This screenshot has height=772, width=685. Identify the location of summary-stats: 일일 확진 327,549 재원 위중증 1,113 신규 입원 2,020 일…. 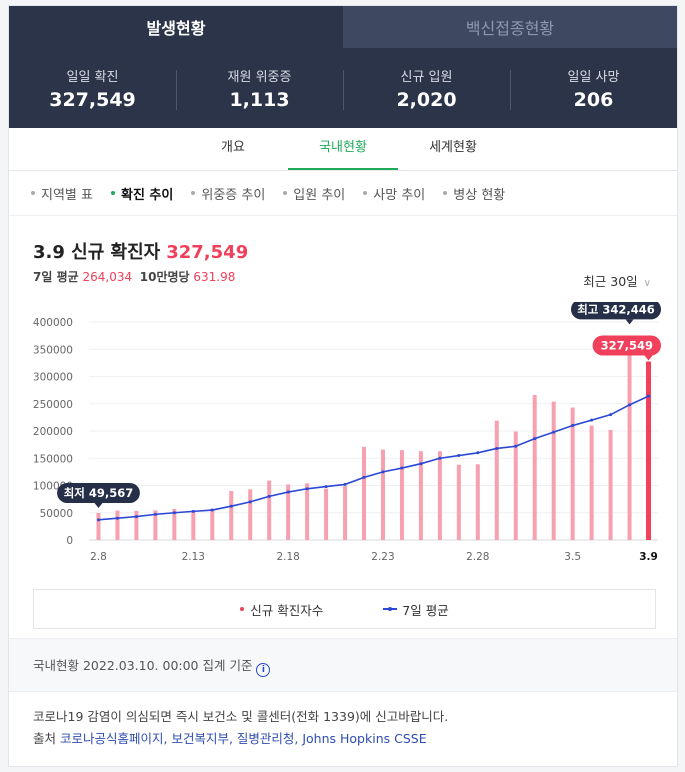
(343, 88).